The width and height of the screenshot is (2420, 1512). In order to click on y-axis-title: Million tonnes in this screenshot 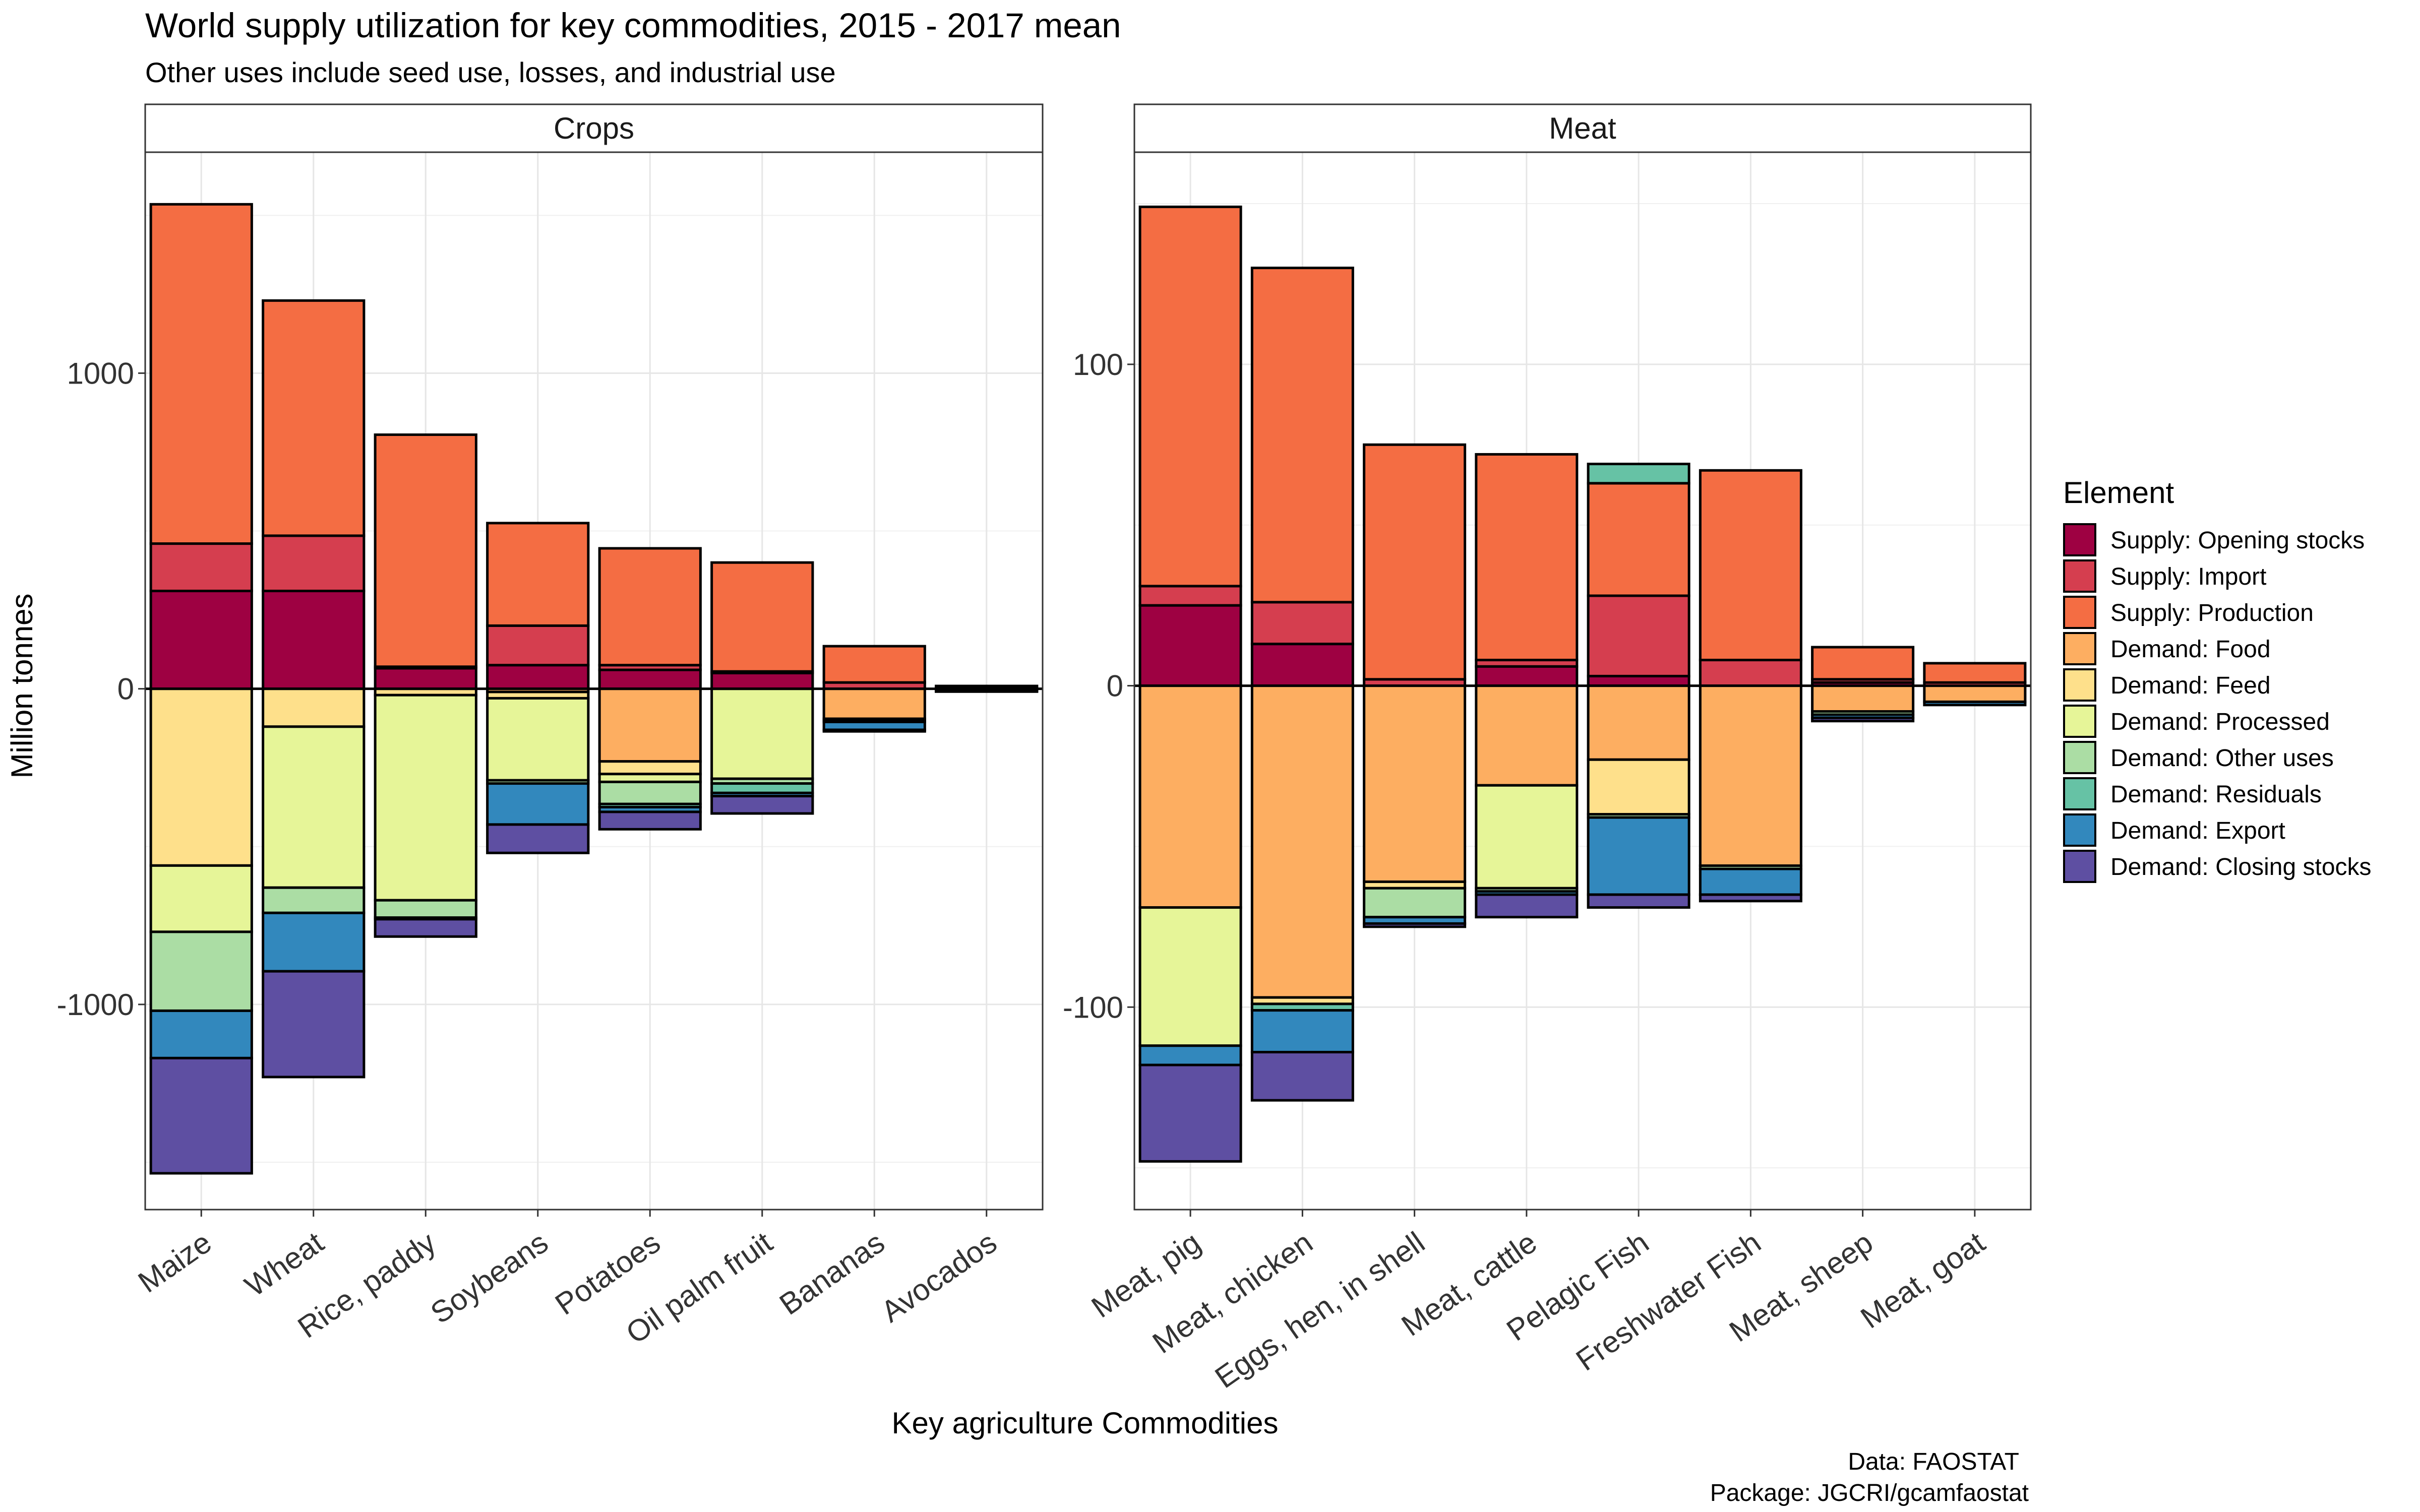, I will do `click(22, 686)`.